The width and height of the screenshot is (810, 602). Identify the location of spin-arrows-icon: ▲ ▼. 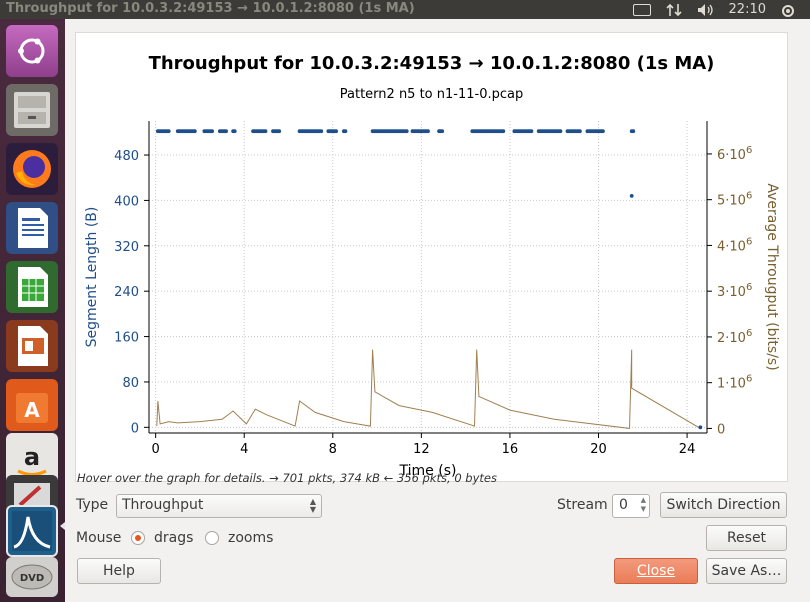
(643, 504).